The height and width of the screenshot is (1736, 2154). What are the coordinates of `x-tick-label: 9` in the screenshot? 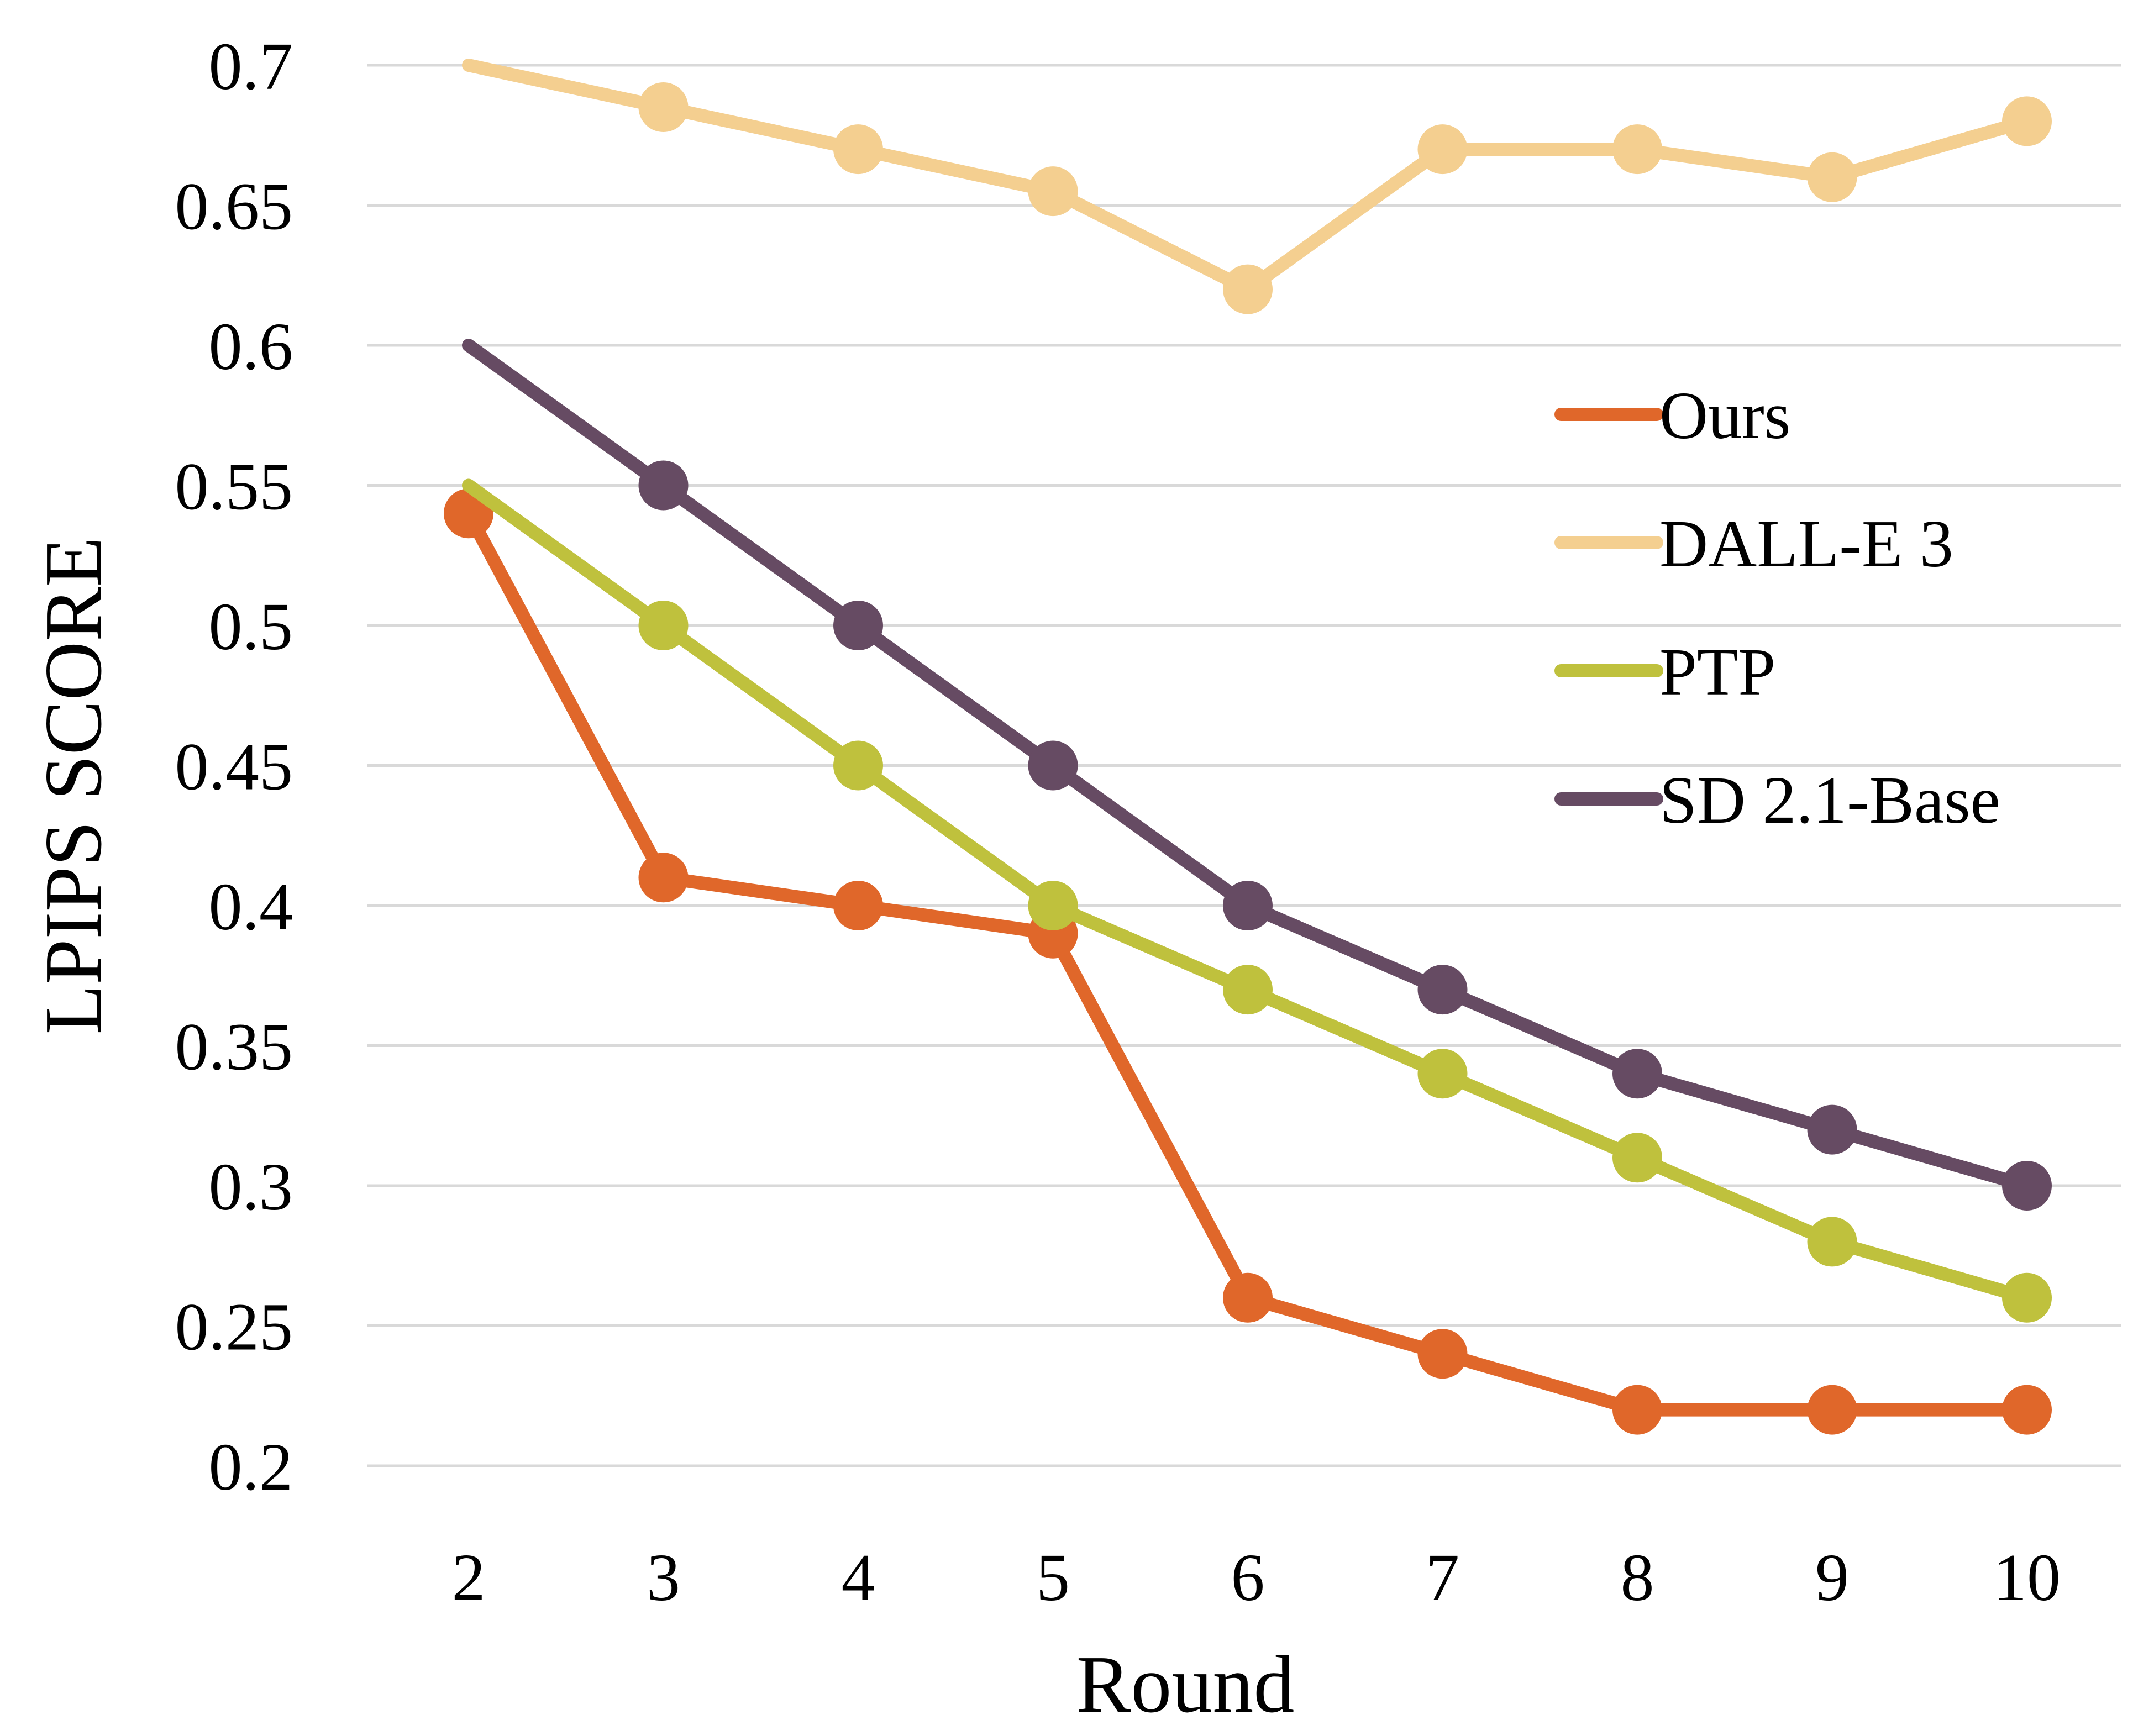 It's located at (1832, 1577).